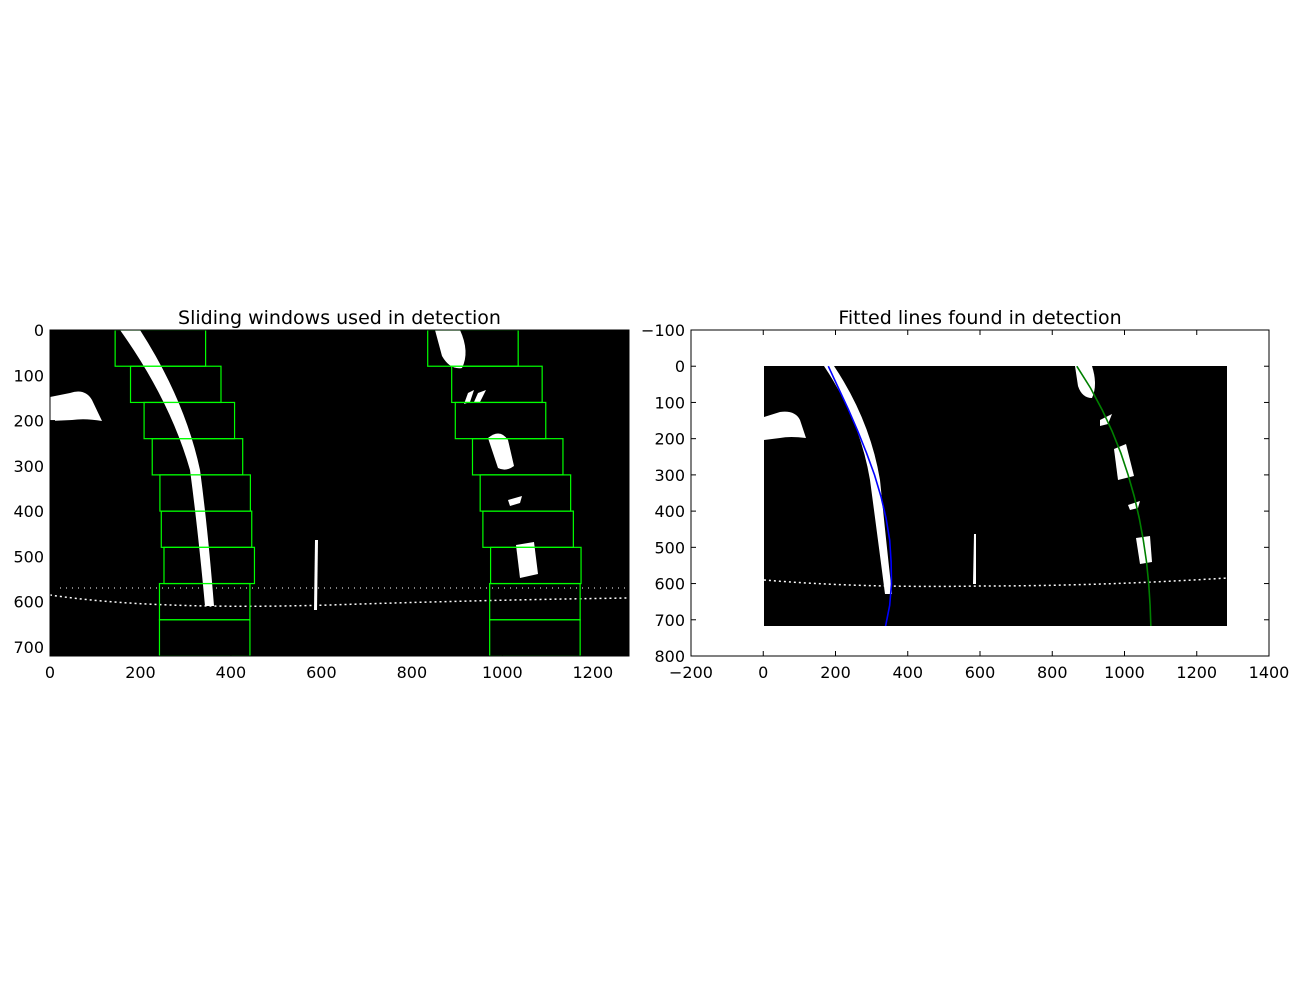 Image resolution: width=1300 pixels, height=1000 pixels. I want to click on lane-pixels-b, so click(995, 480).